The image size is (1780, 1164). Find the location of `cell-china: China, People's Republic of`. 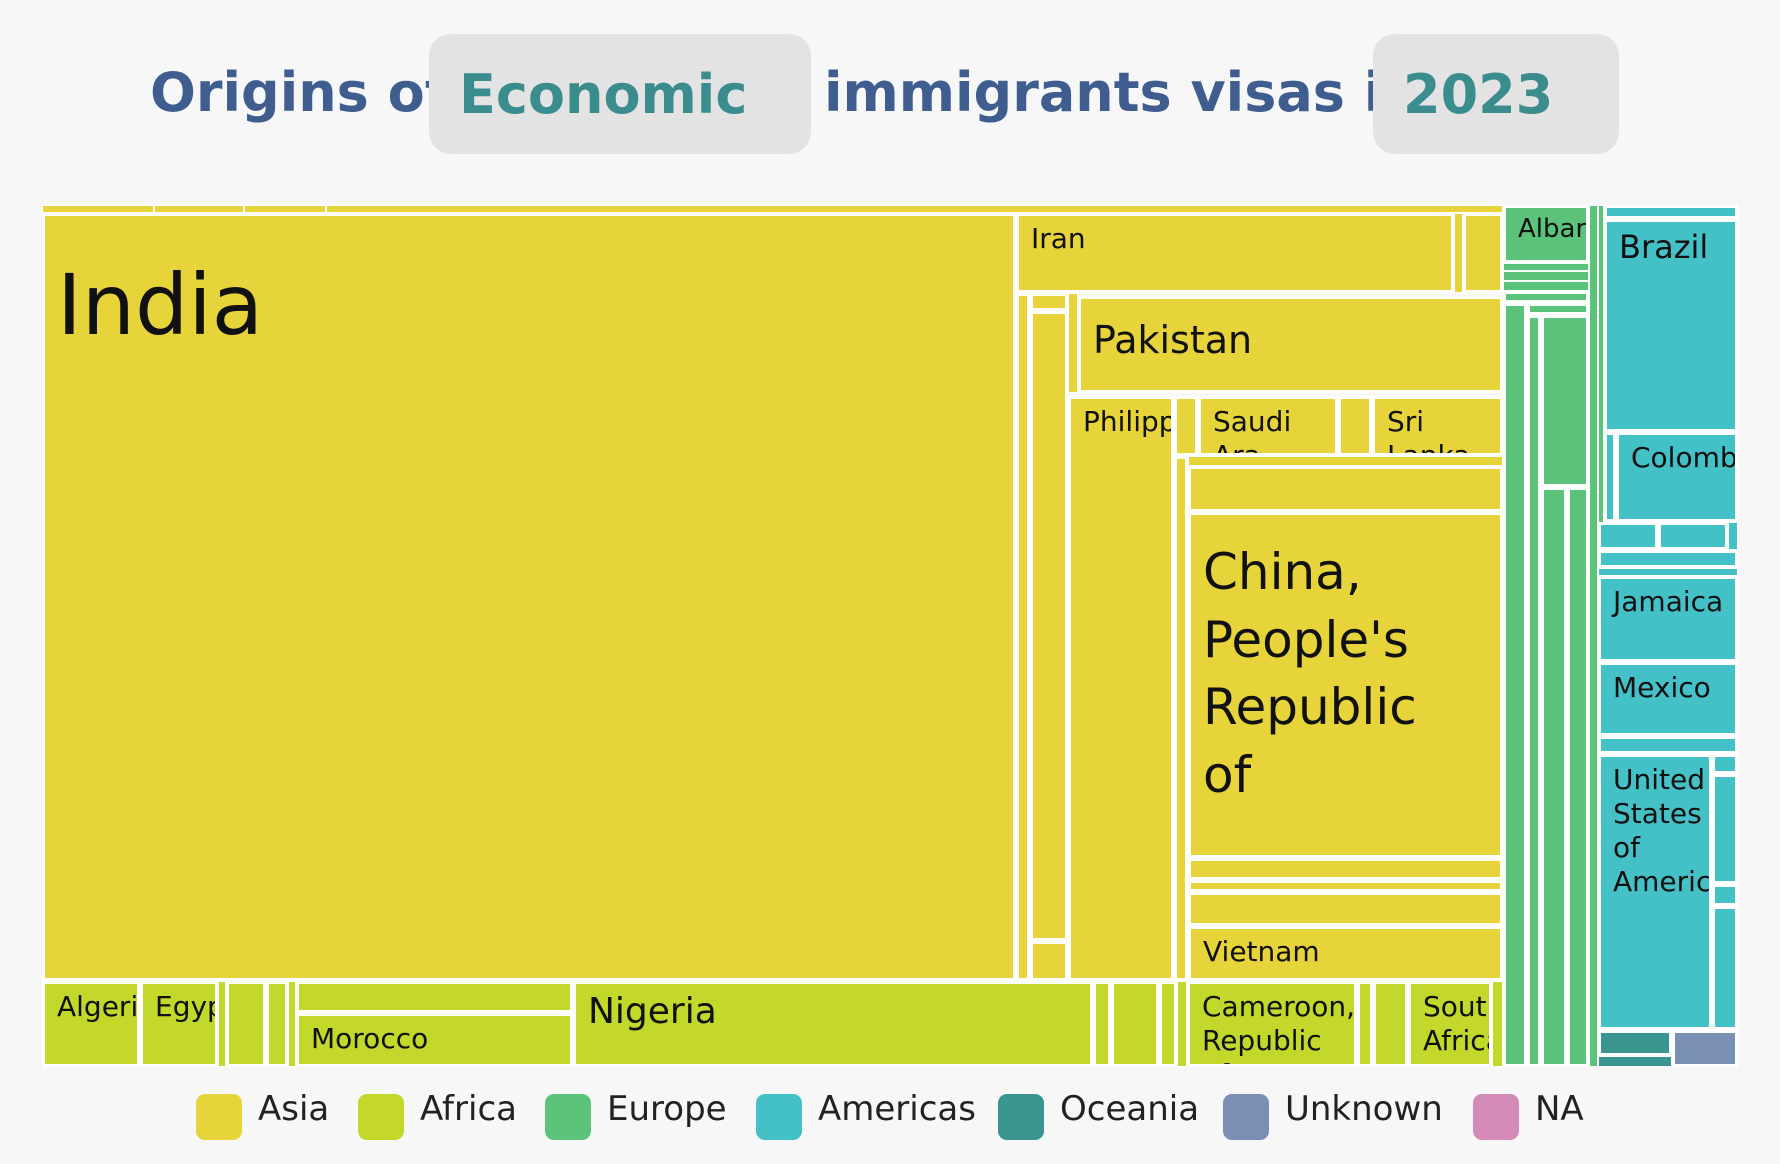

cell-china: China, People's Republic of is located at coordinates (1345, 685).